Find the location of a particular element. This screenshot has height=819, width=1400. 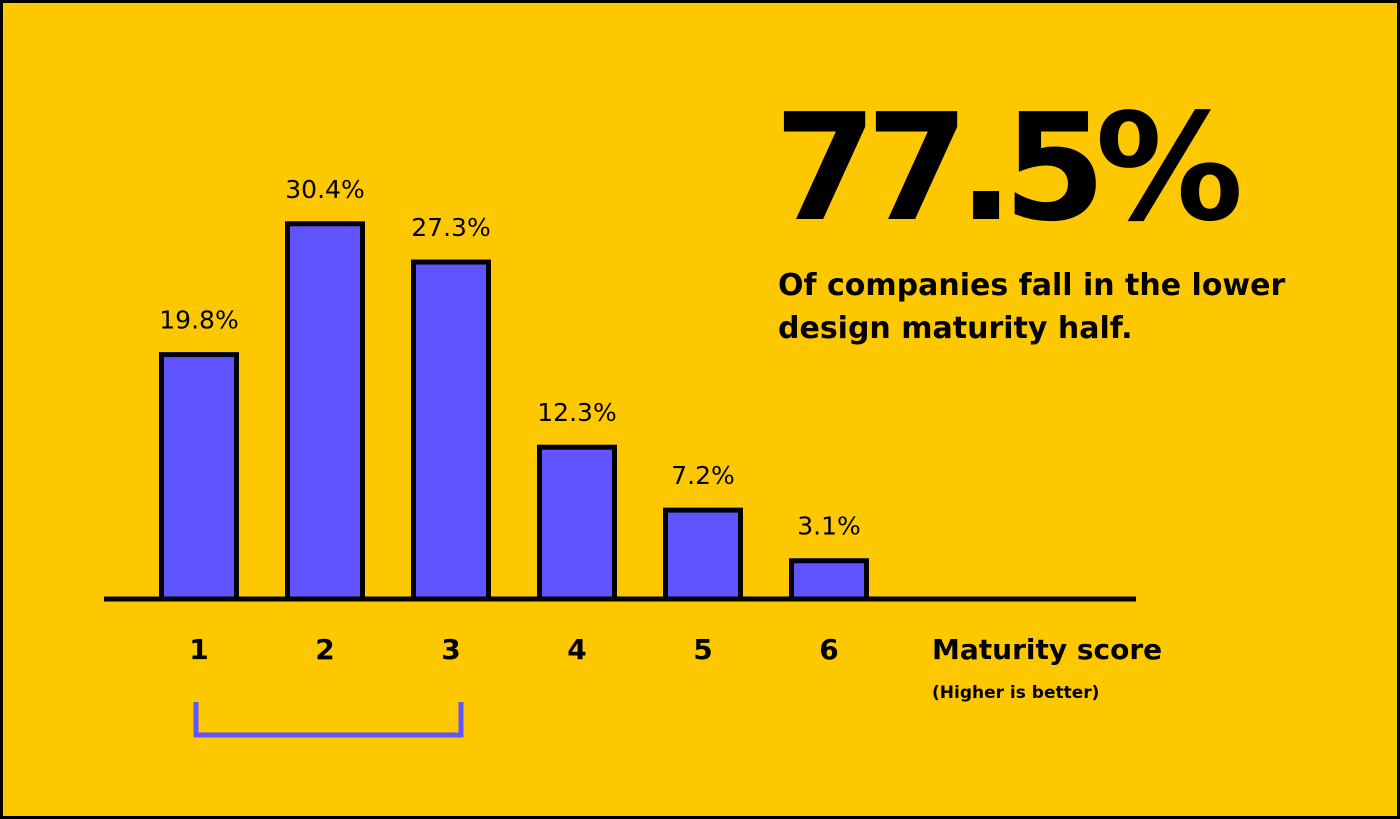

x-tick-label-5: 5 is located at coordinates (702, 649).